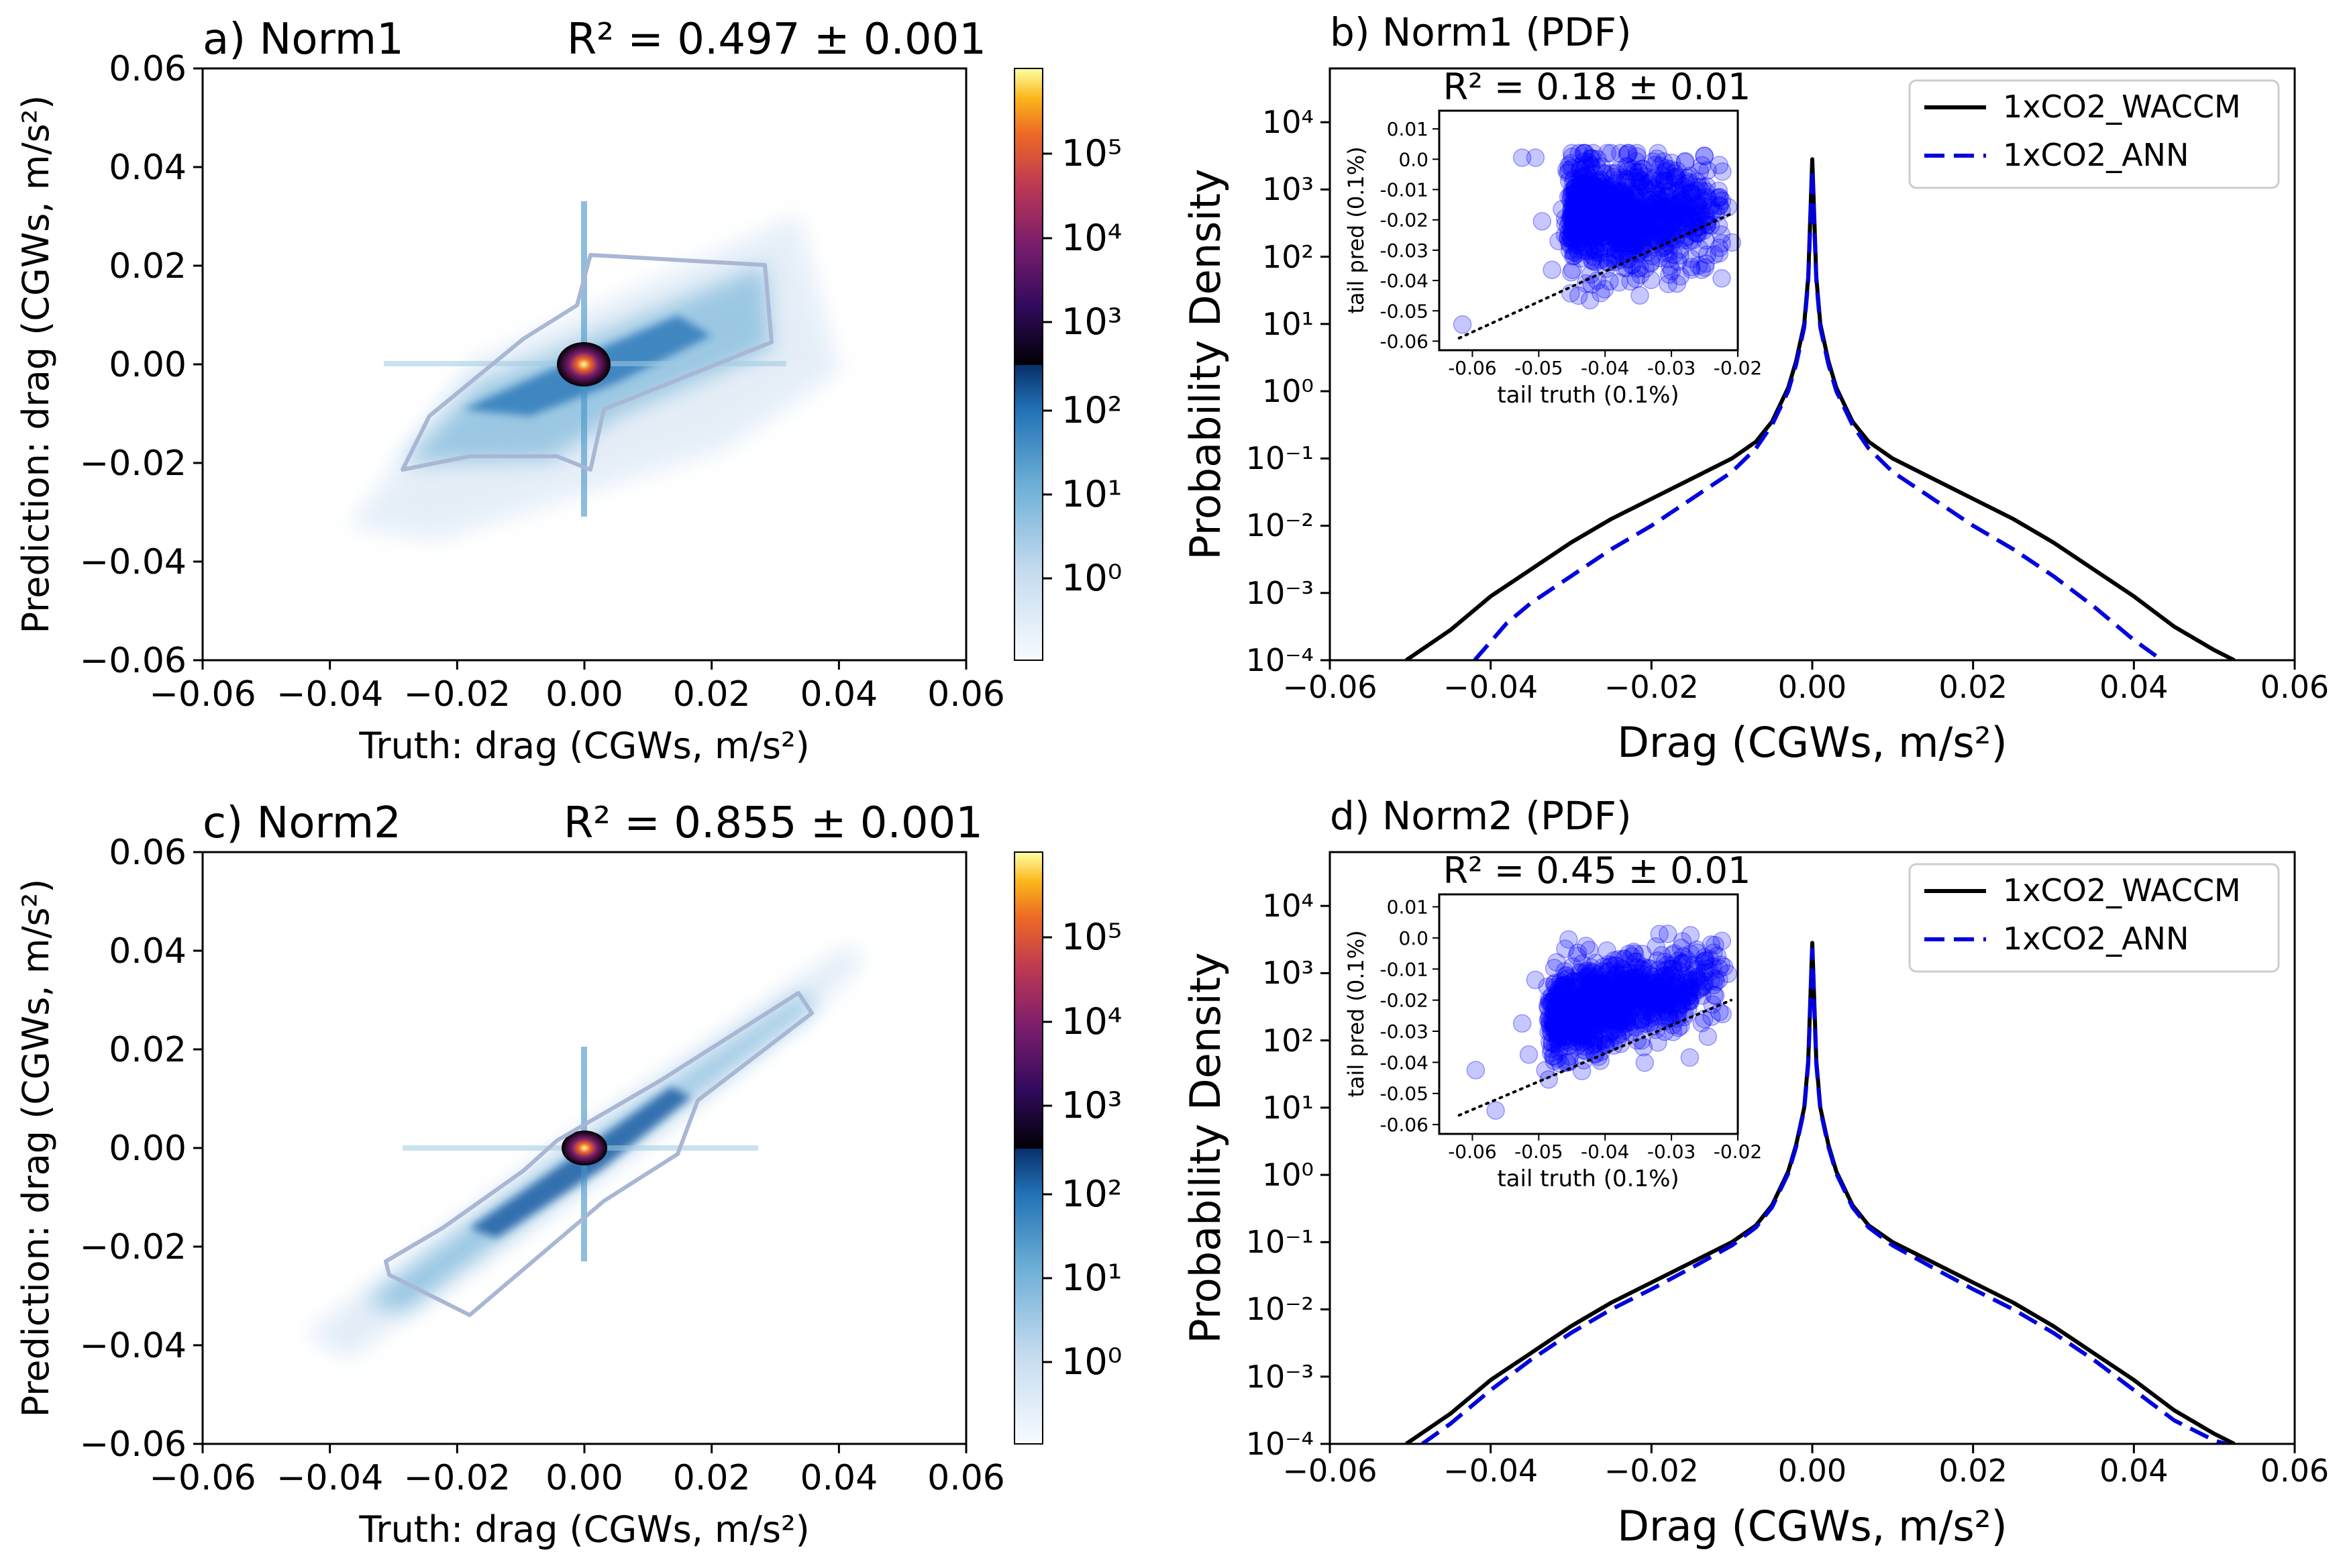  I want to click on panel-d-inset-diagonal, so click(1595, 1057).